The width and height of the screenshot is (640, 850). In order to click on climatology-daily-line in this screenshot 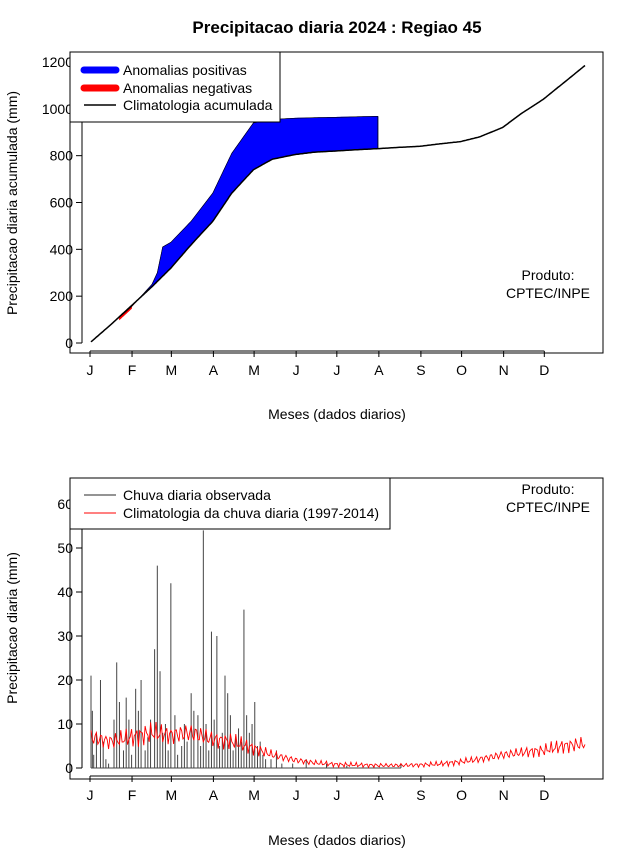, I will do `click(338, 745)`.